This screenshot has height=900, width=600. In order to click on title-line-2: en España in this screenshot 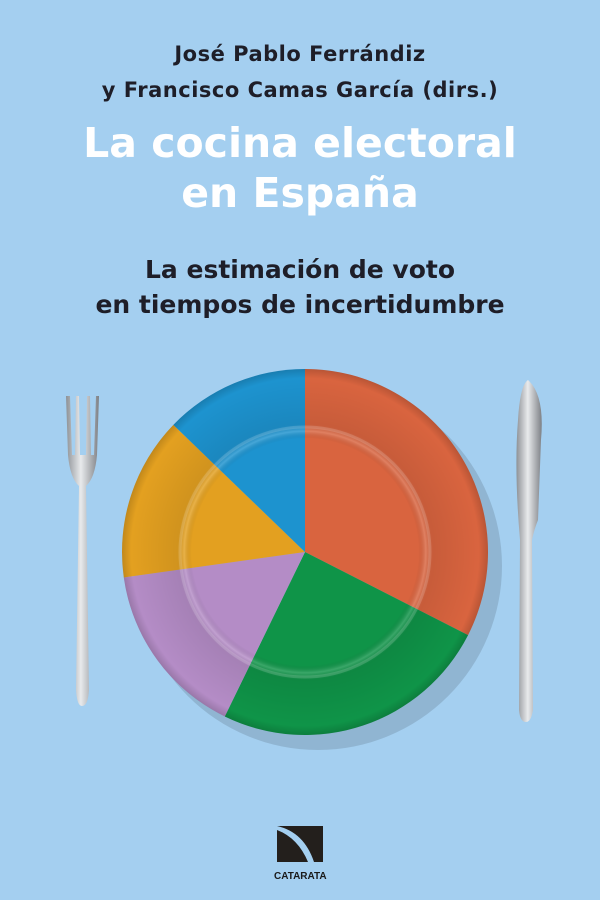, I will do `click(300, 193)`.